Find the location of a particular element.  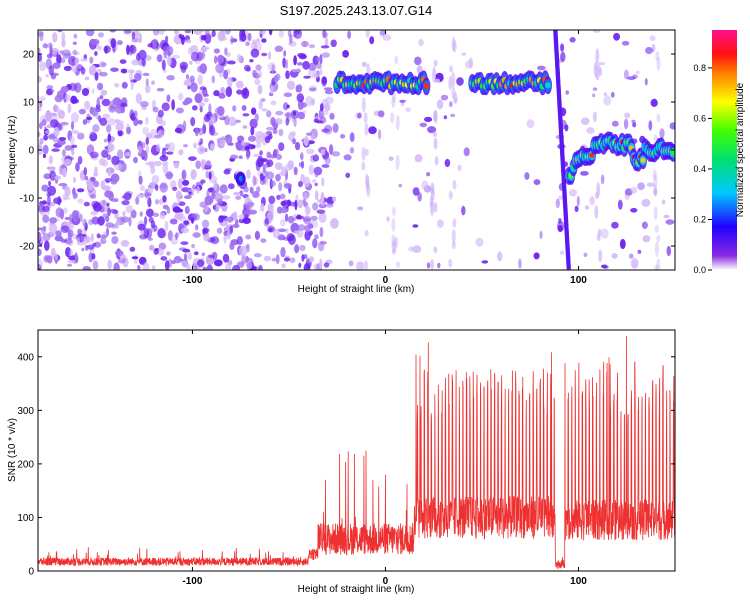

band-core is located at coordinates (548, 85).